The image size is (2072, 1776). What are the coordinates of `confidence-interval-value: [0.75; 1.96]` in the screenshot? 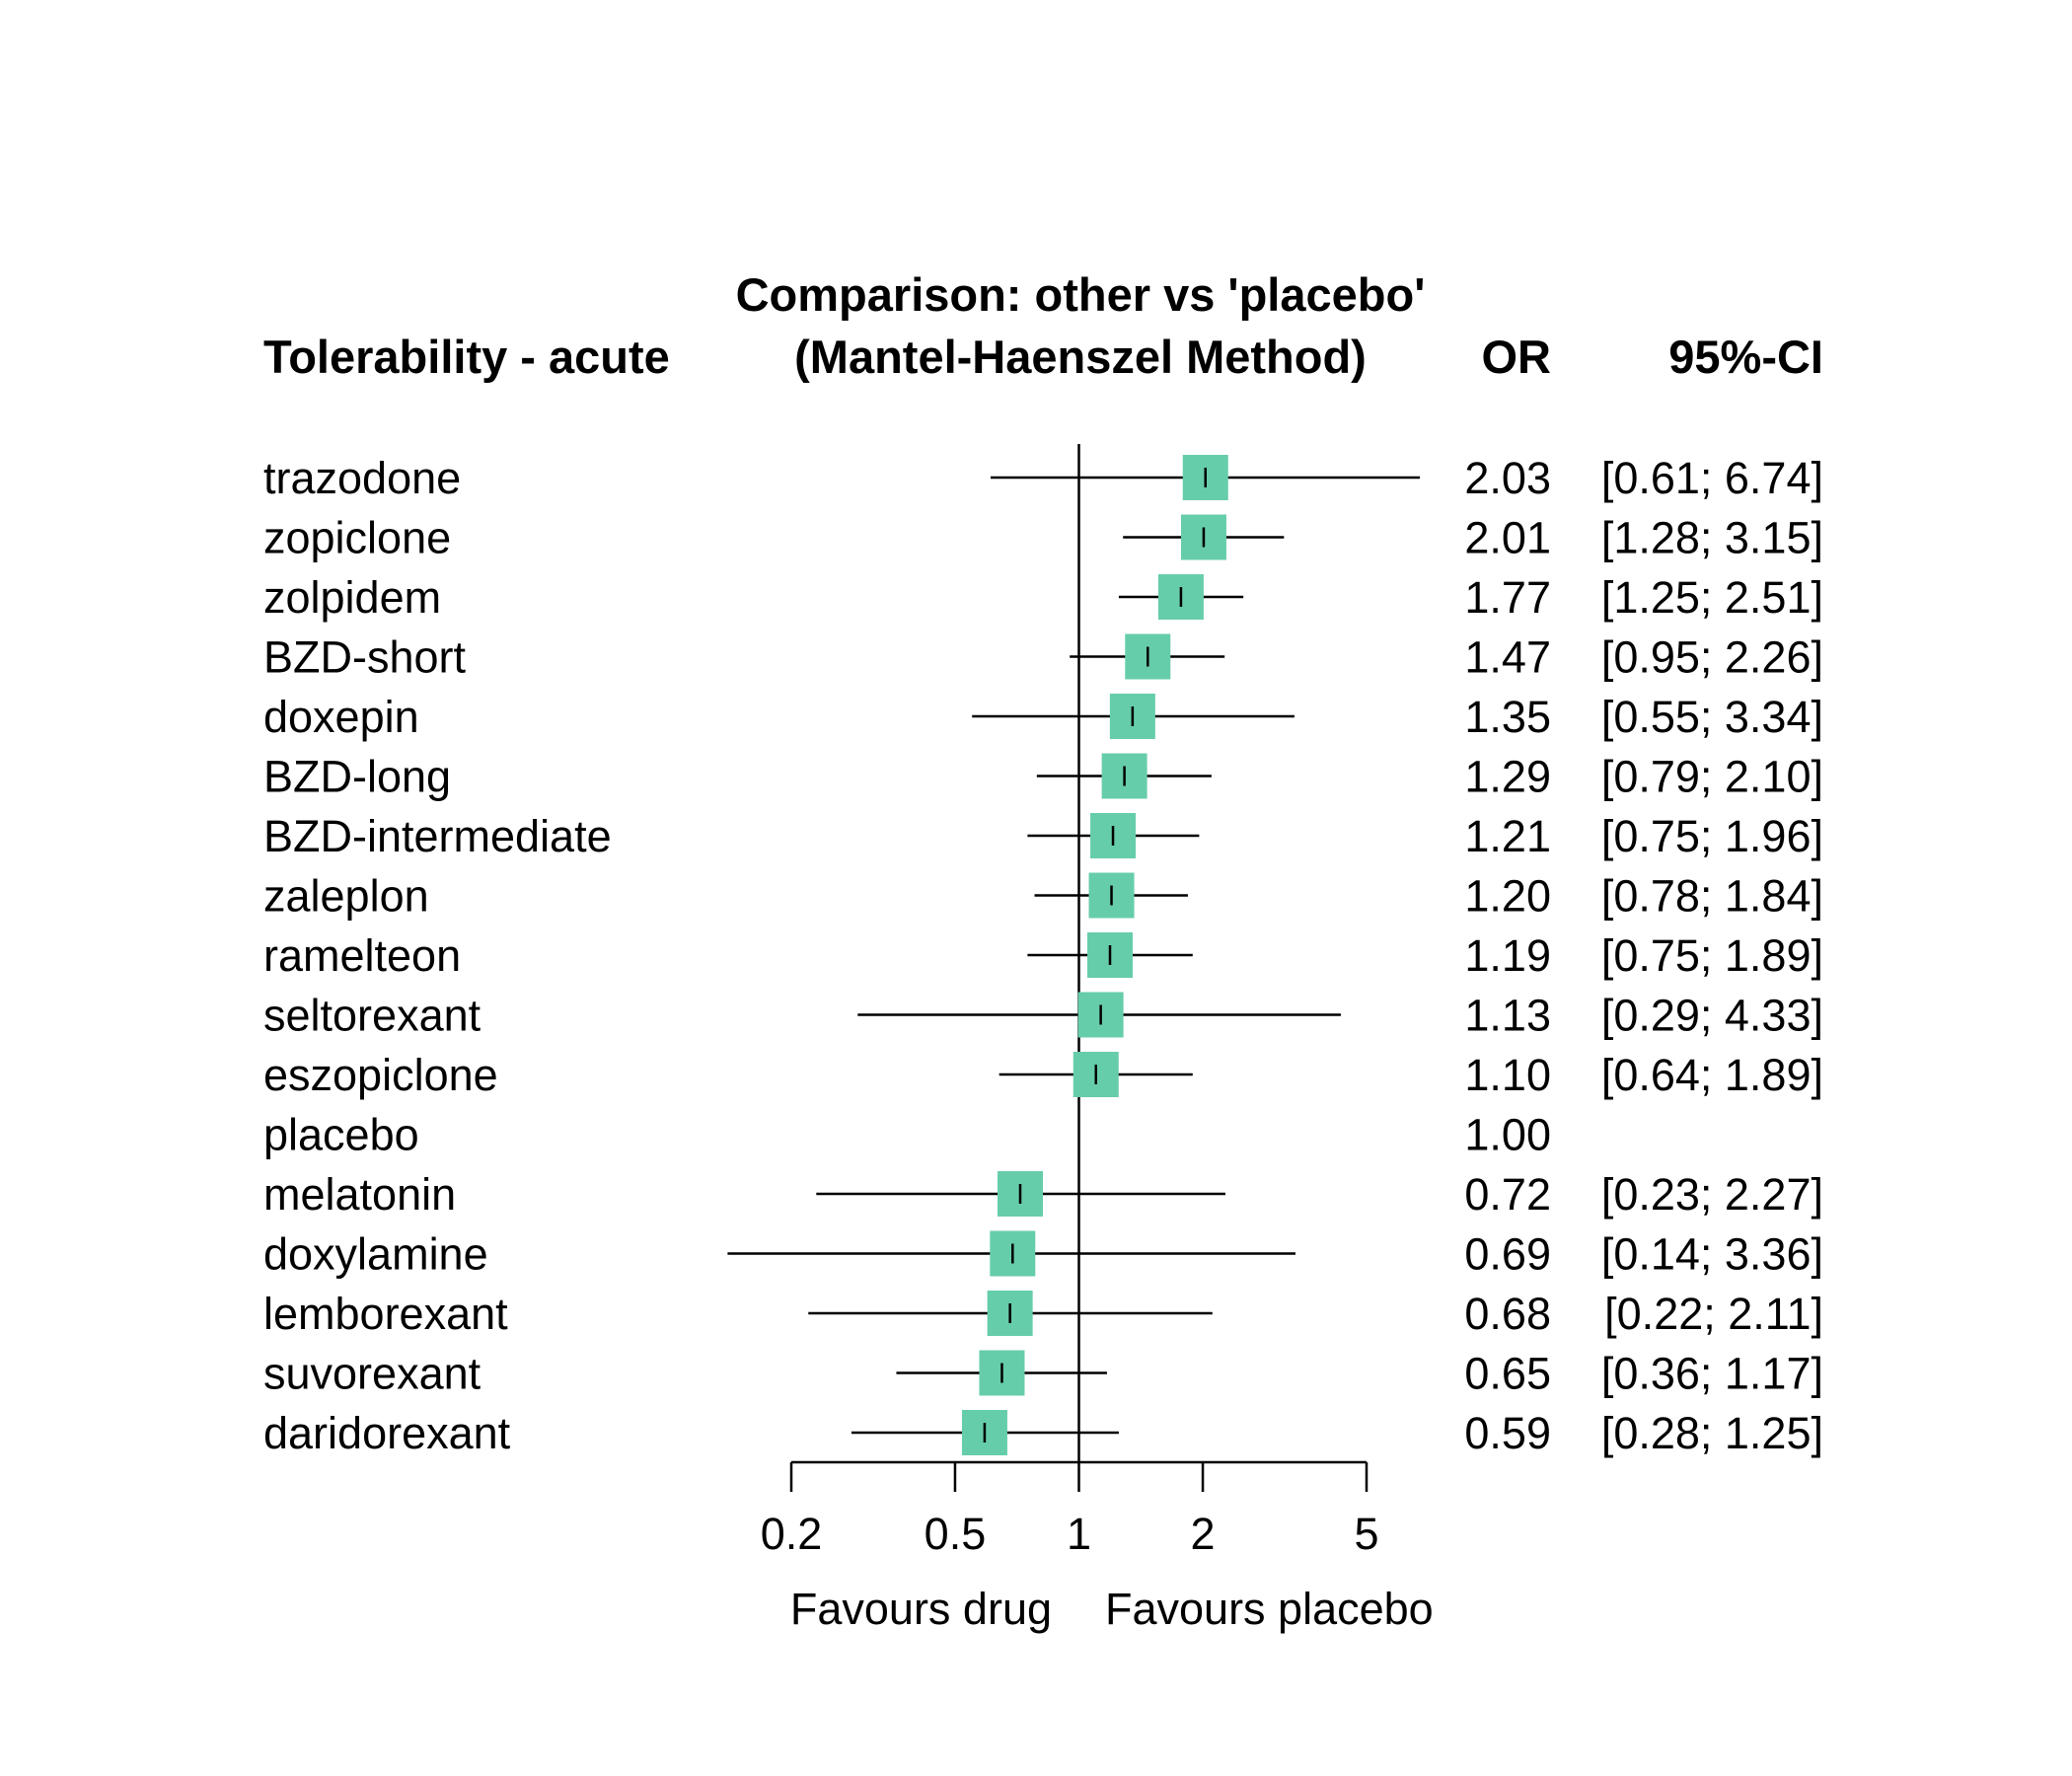 It's located at (1712, 836).